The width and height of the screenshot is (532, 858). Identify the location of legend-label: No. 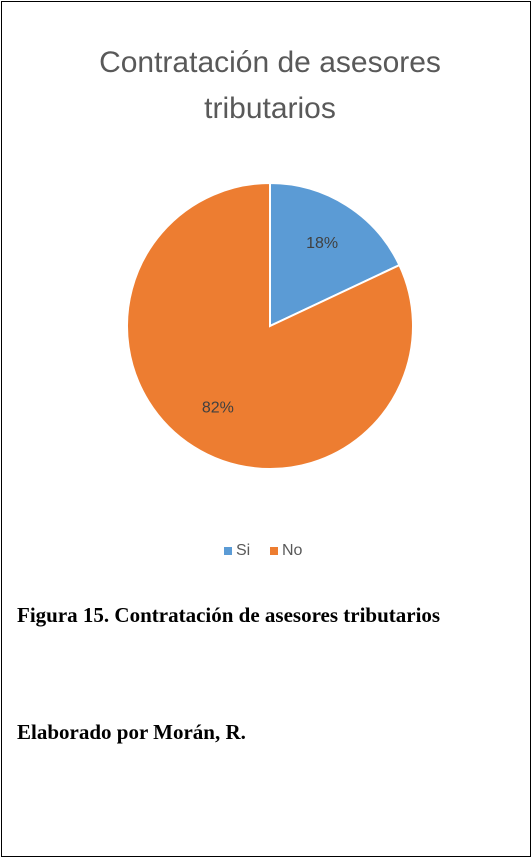
(292, 550).